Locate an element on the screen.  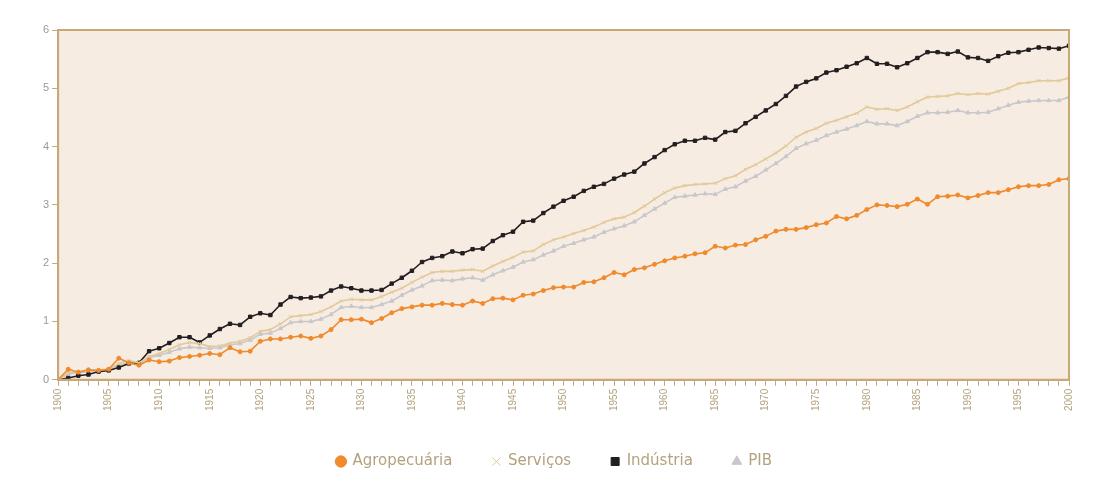
x-tick-label: 1975 is located at coordinates (816, 399).